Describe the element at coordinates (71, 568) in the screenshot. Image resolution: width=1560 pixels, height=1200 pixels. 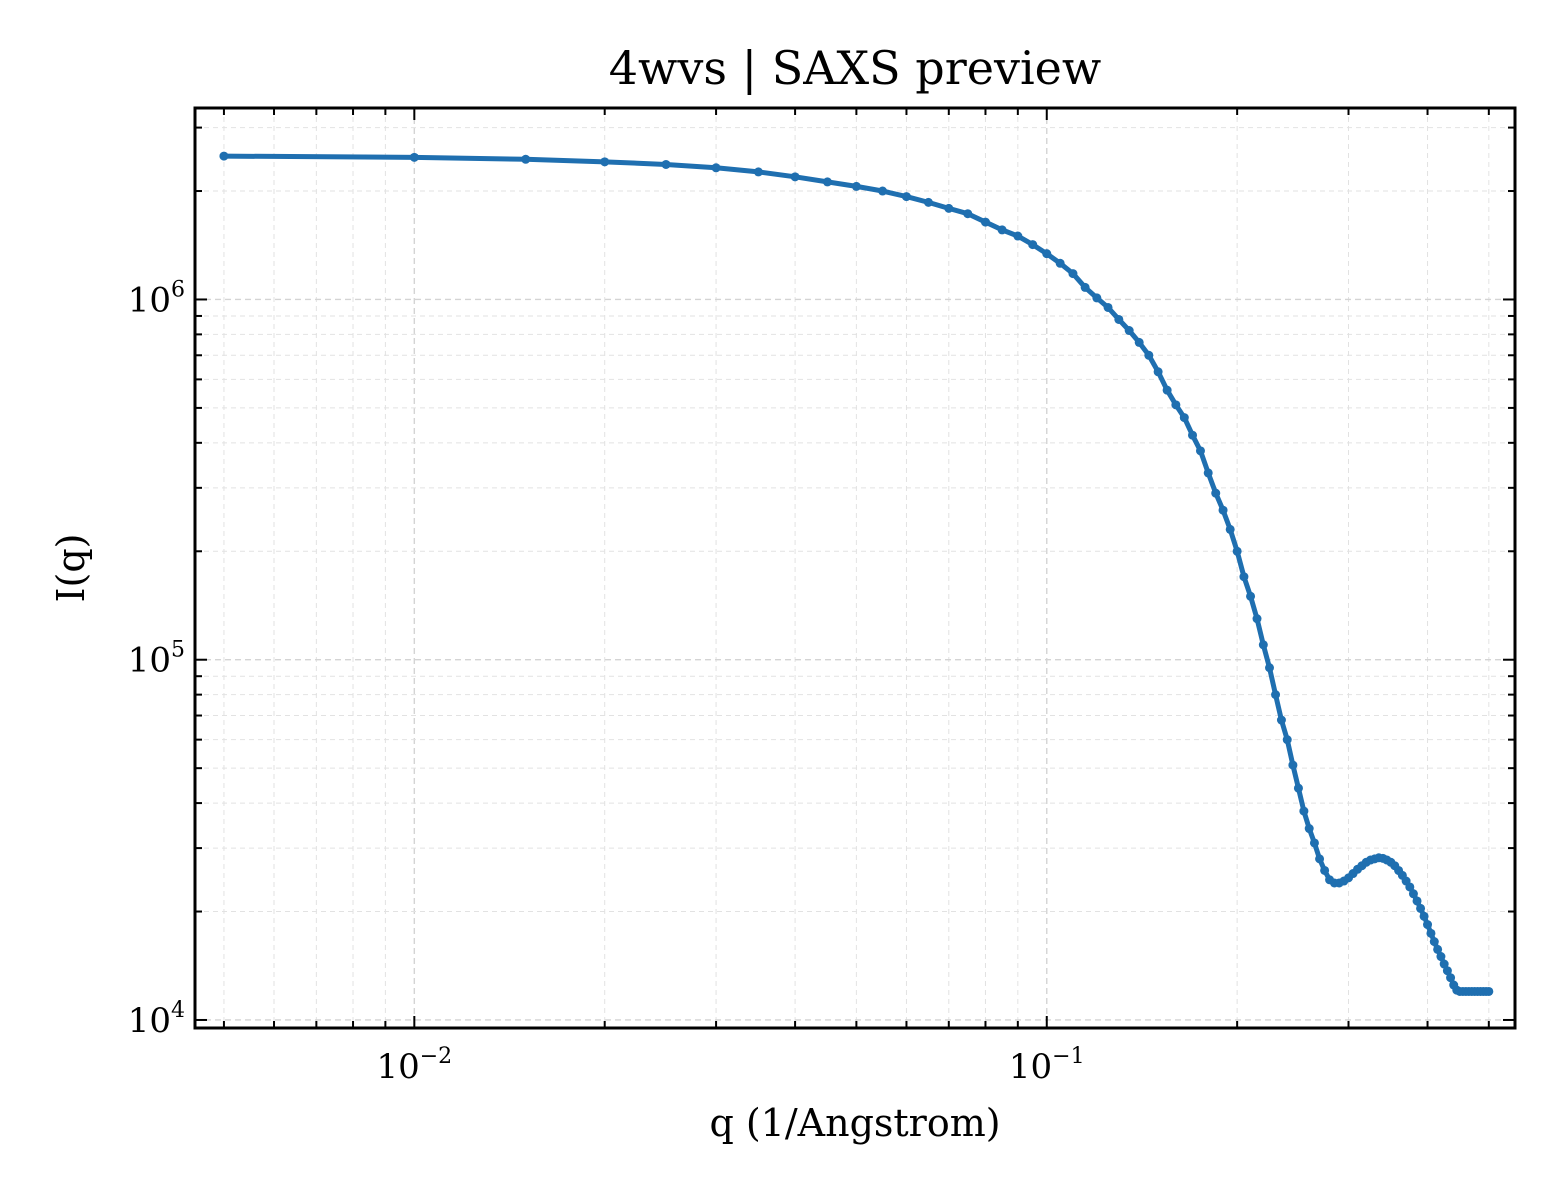
I see `y-axis-label: I(q)` at that location.